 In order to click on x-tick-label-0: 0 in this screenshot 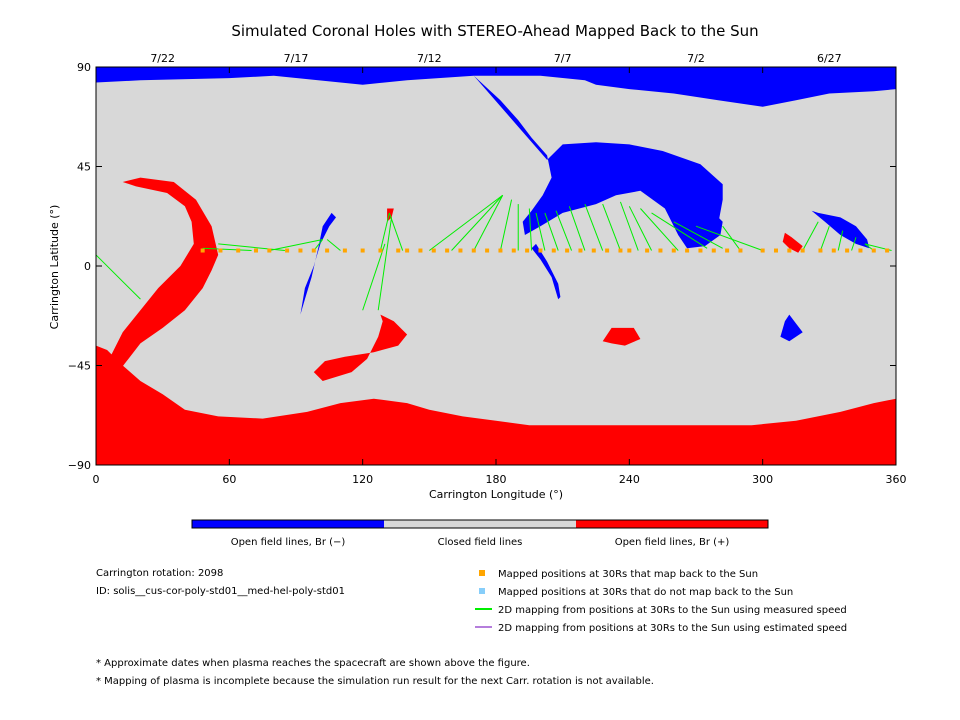, I will do `click(96, 479)`.